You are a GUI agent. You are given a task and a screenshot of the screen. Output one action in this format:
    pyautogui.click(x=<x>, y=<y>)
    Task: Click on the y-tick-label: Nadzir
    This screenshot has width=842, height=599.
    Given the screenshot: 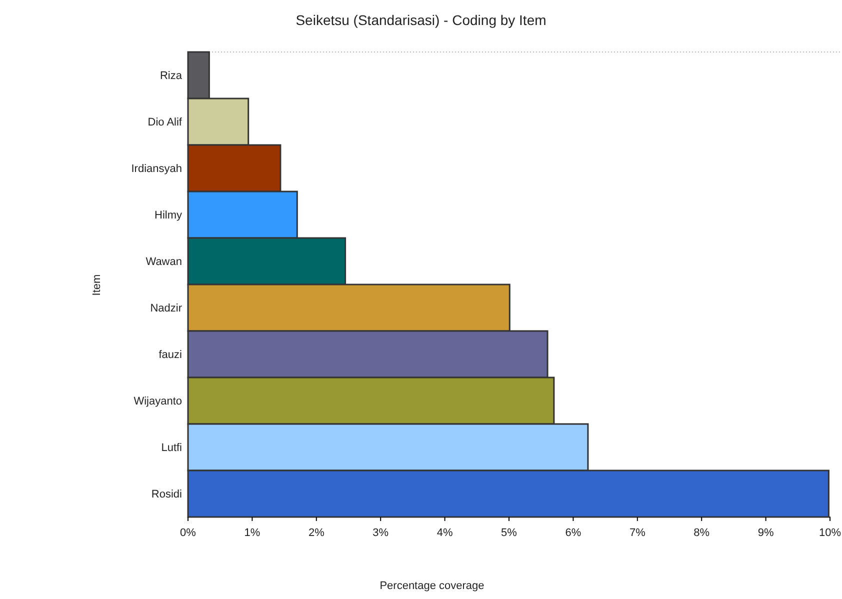 What is the action you would take?
    pyautogui.click(x=166, y=308)
    